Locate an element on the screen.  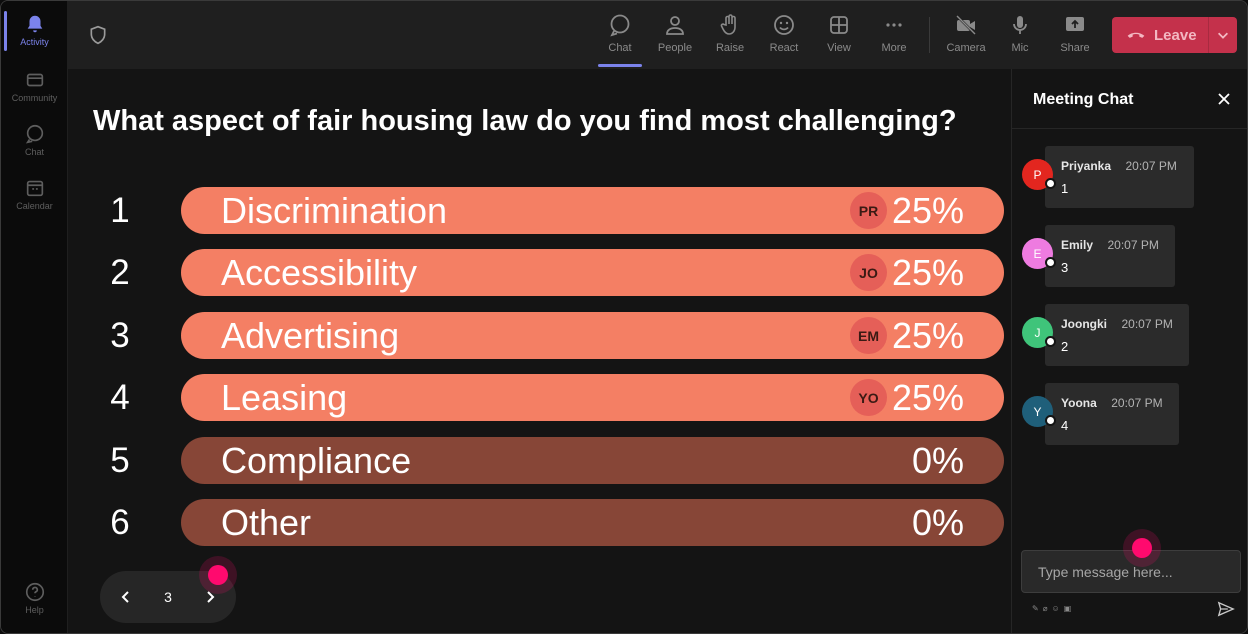
poll-option: 4 Leasing YO 25% is located at coordinates (539, 398).